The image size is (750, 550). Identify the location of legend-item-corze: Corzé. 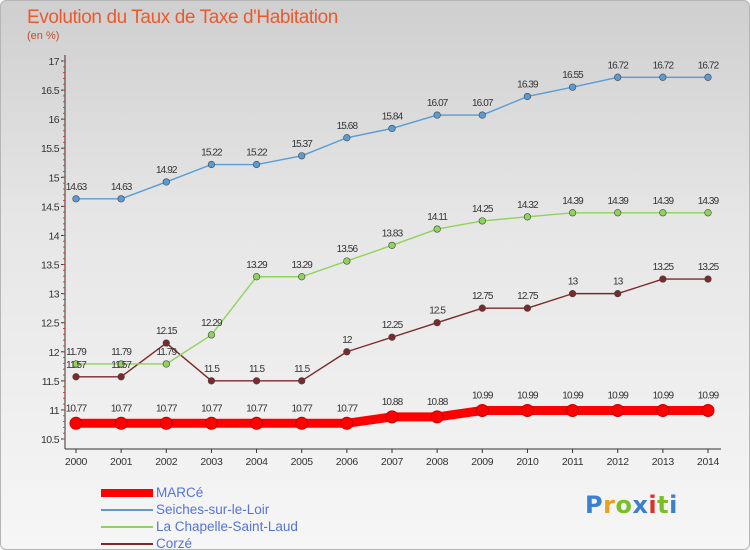
(251, 542).